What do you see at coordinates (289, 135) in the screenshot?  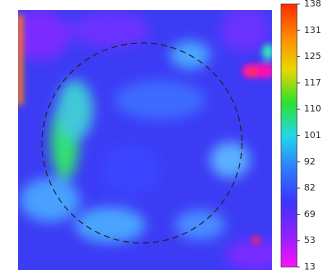 I see `colorbar` at bounding box center [289, 135].